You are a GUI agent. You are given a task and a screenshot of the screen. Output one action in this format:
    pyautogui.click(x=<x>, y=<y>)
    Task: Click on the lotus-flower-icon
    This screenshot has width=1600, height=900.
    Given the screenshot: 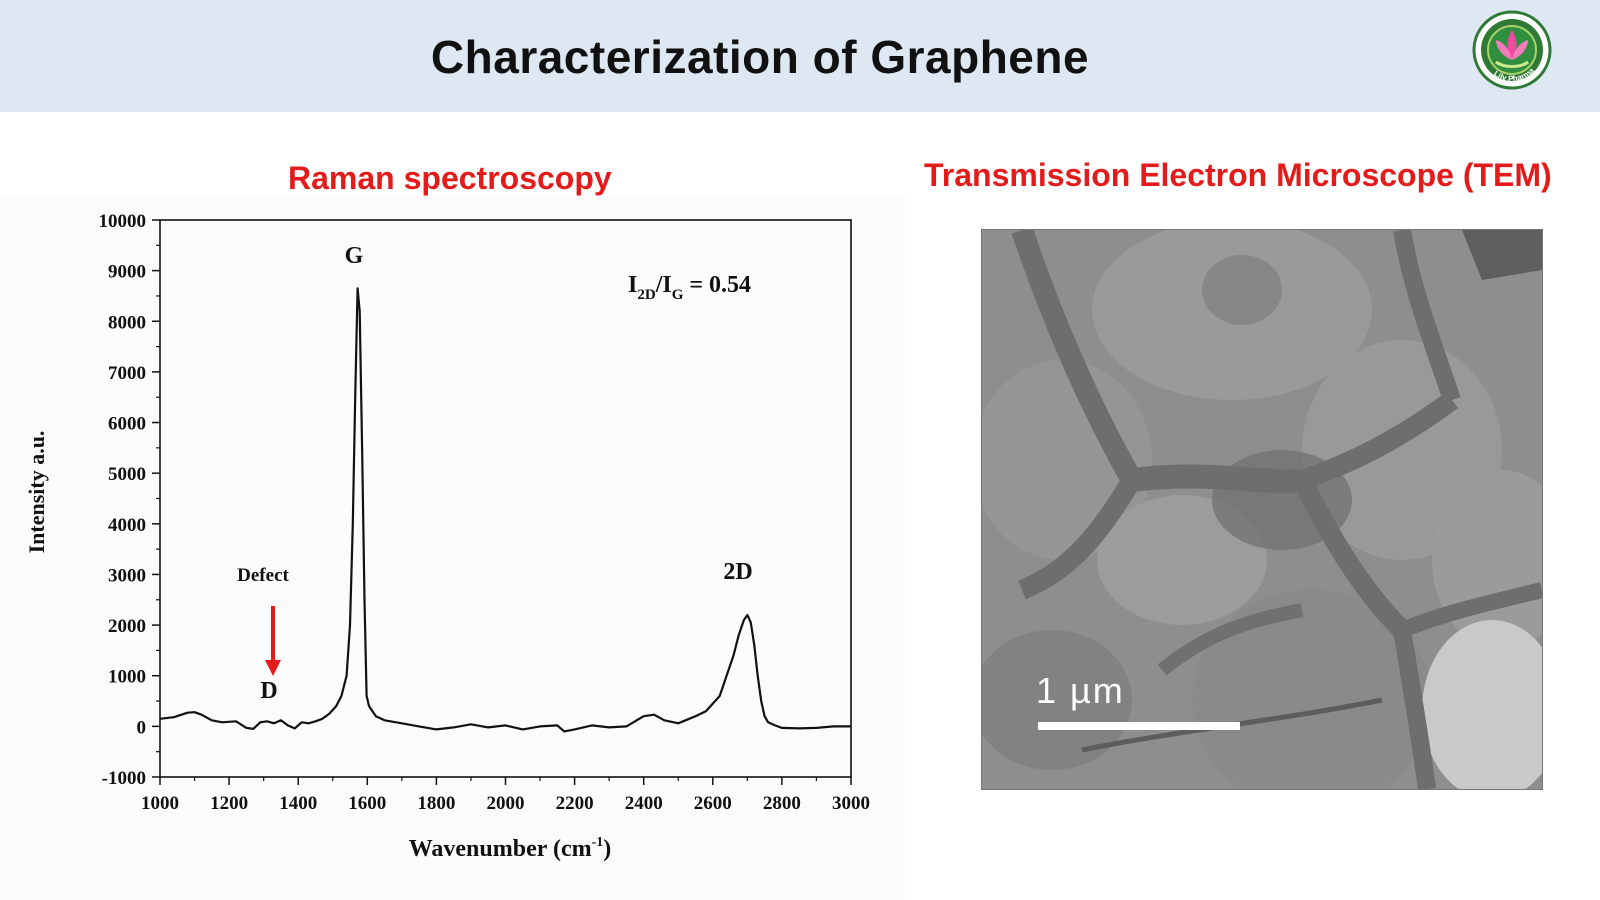 What is the action you would take?
    pyautogui.click(x=1512, y=49)
    